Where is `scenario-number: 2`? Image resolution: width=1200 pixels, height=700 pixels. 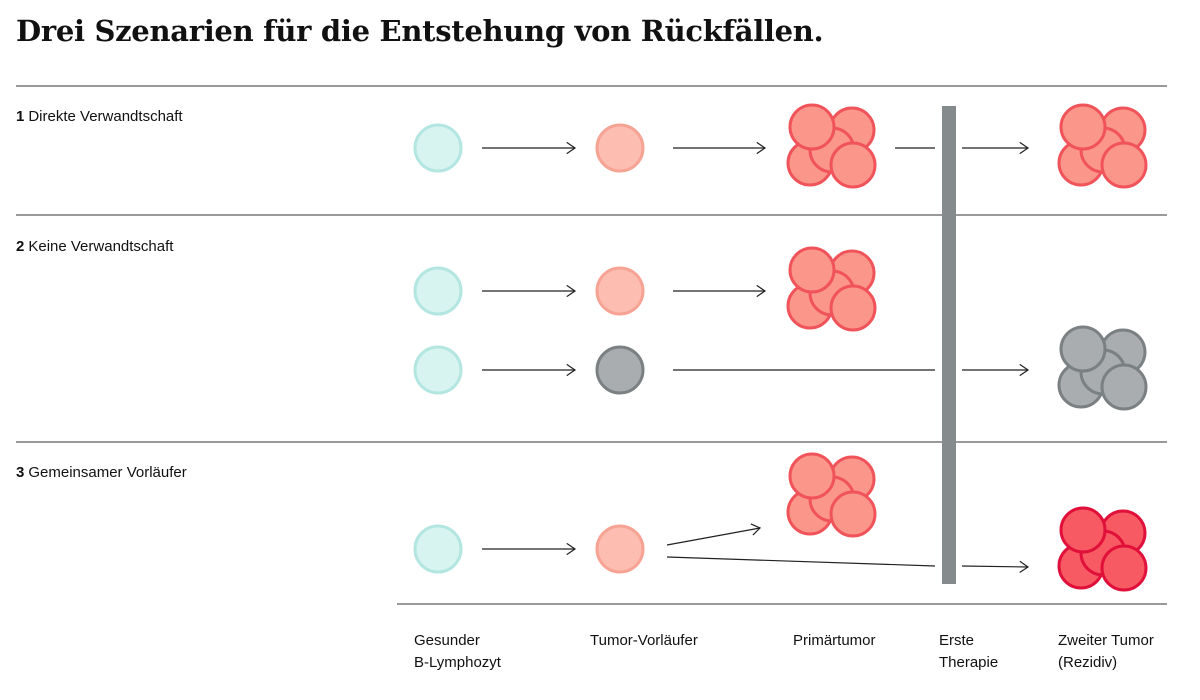
scenario-number: 2 is located at coordinates (20, 246).